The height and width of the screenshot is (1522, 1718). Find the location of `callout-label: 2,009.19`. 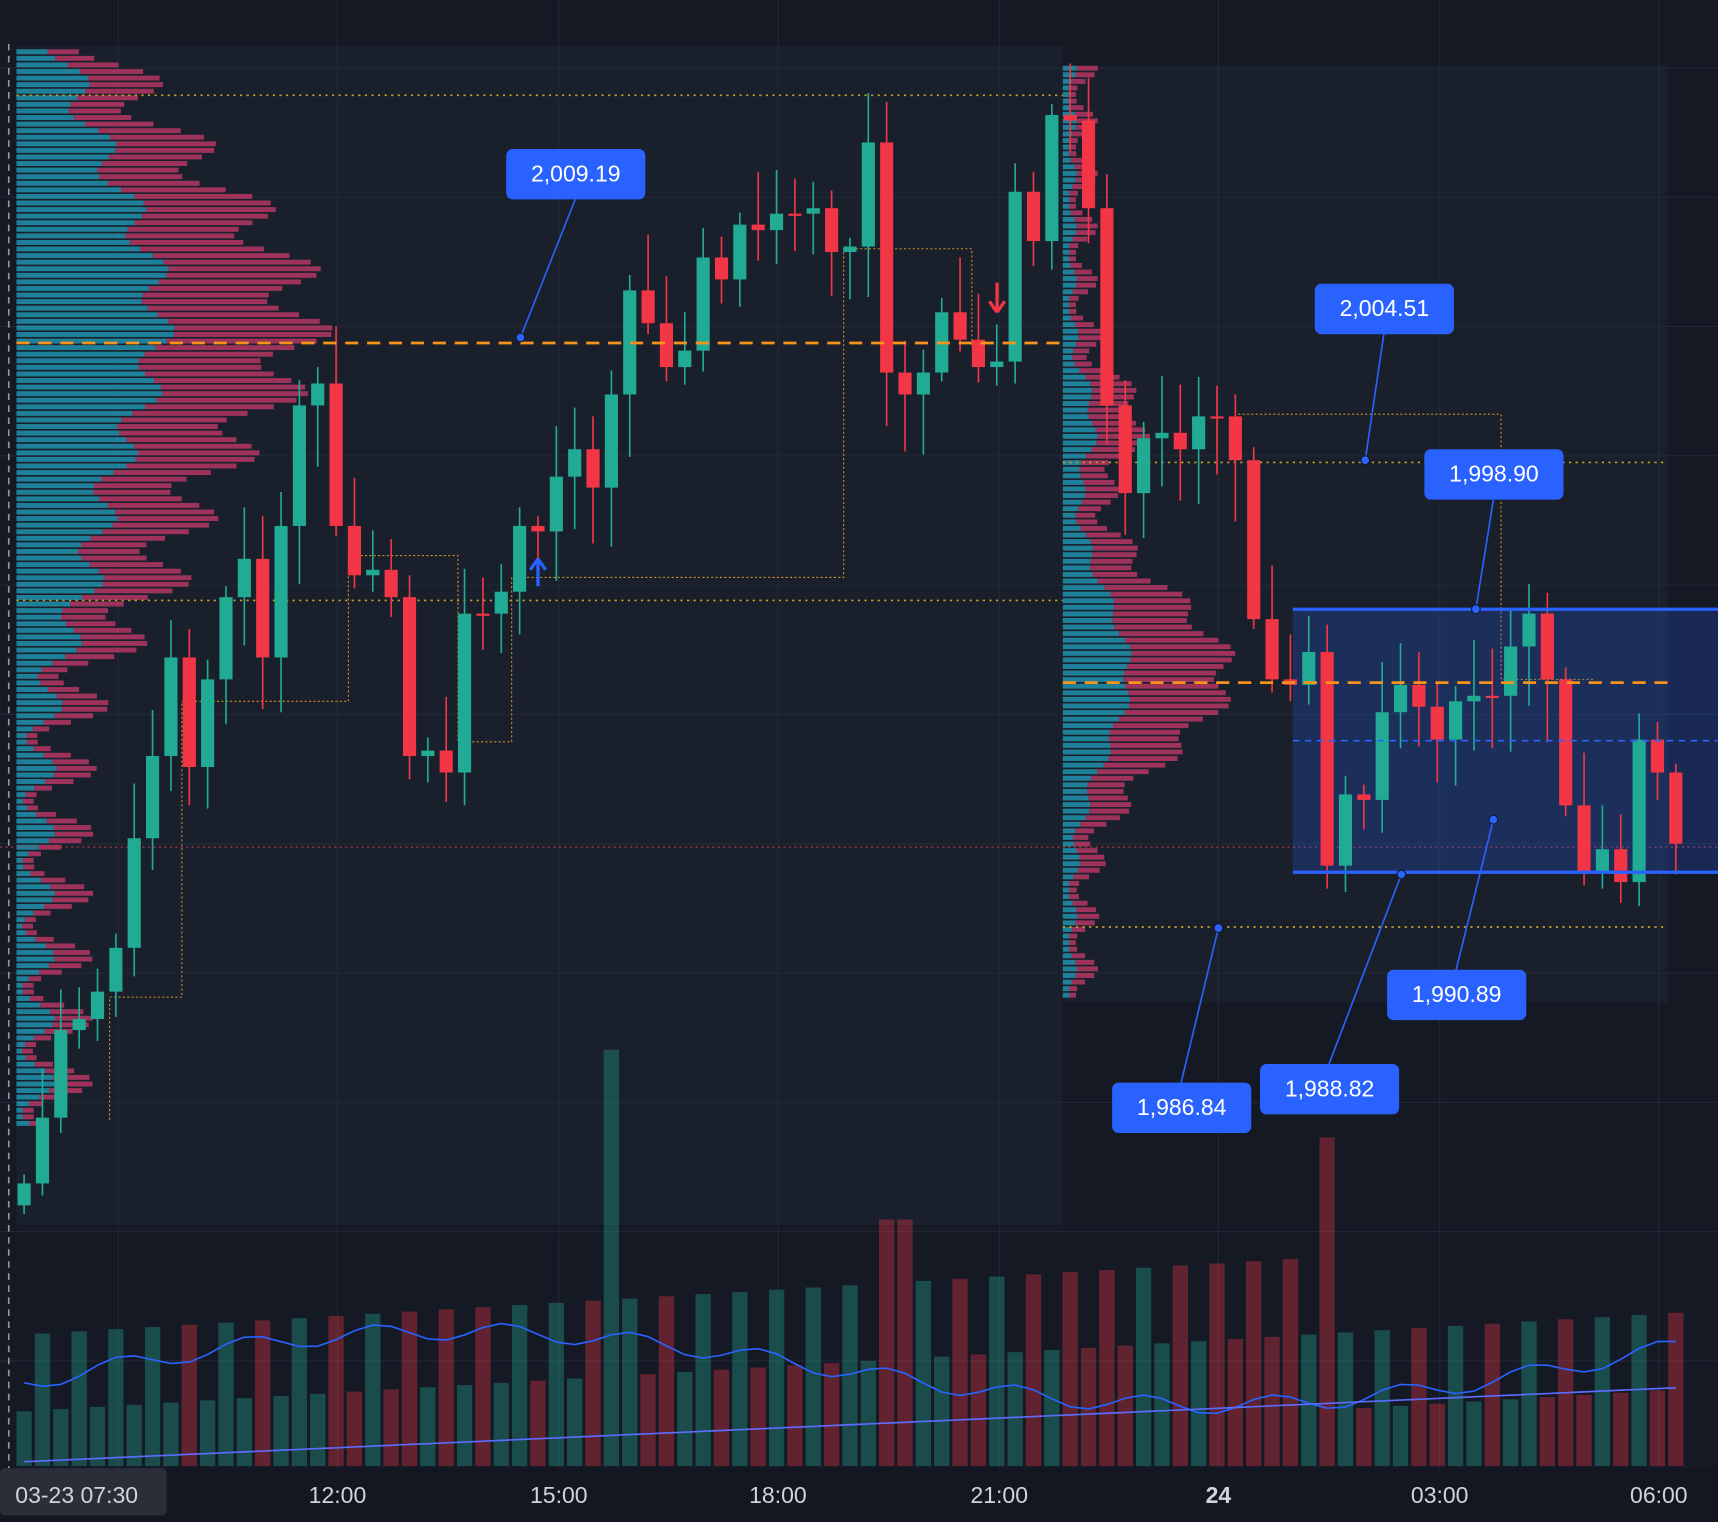

callout-label: 2,009.19 is located at coordinates (576, 173).